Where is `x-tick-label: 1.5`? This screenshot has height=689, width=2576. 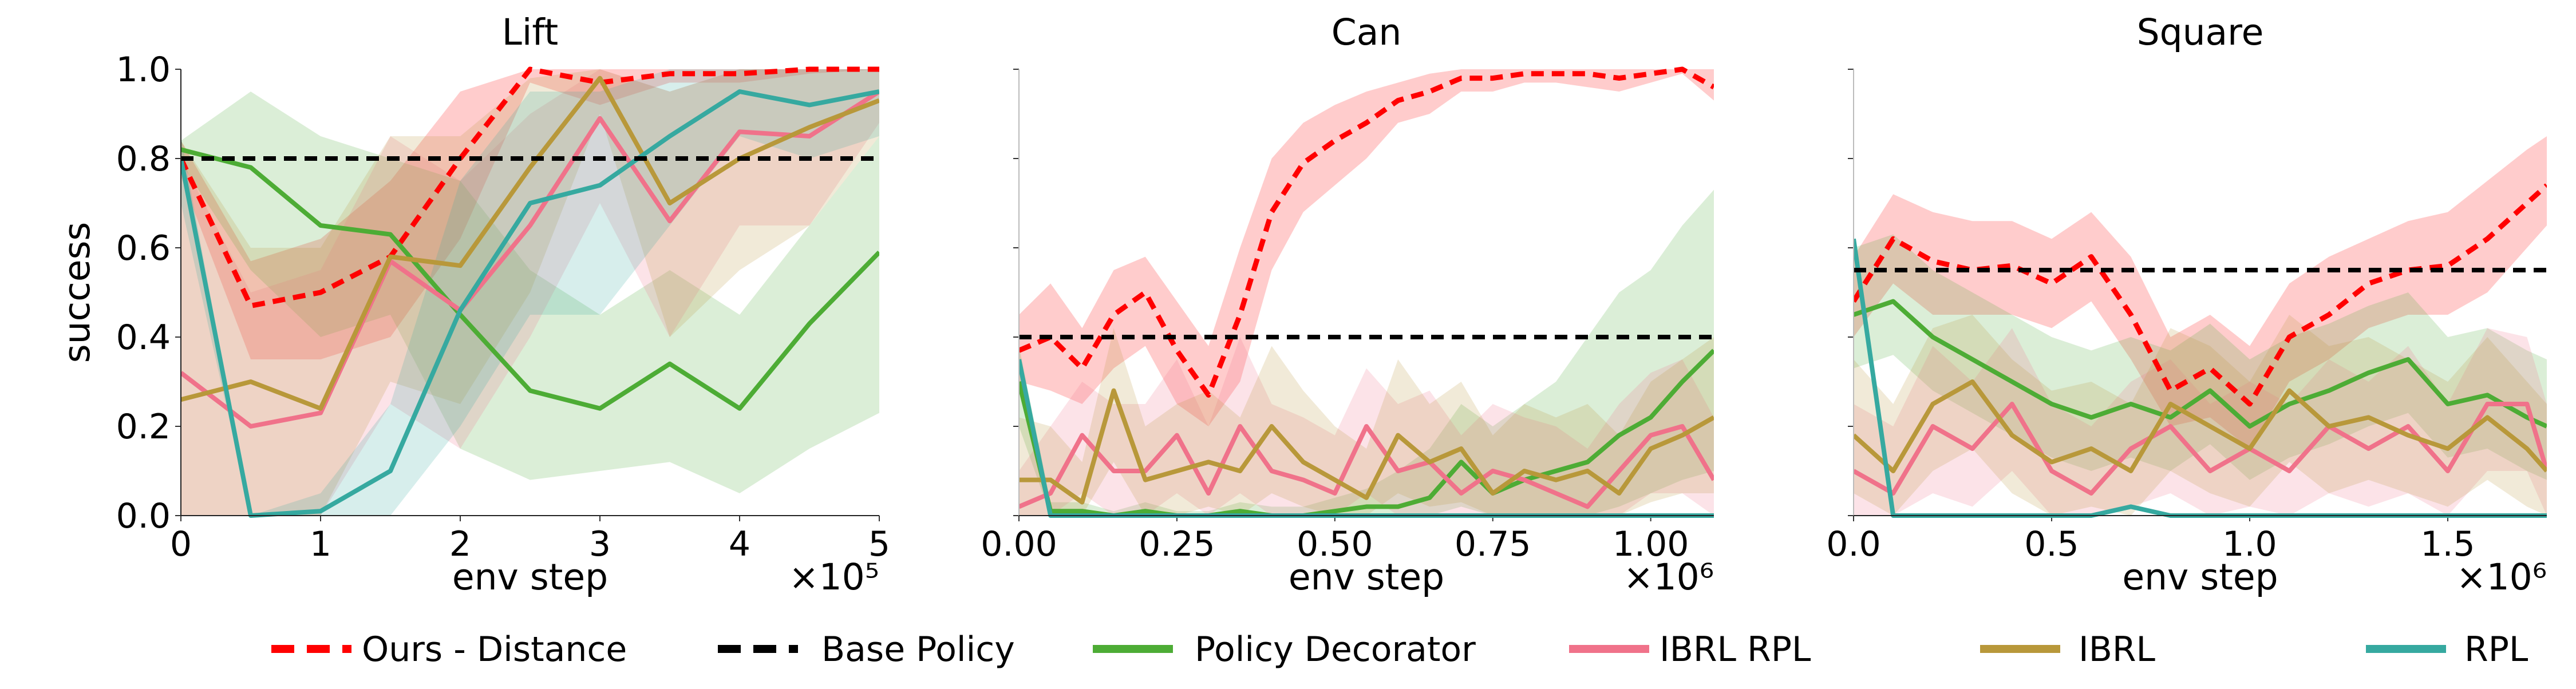
x-tick-label: 1.5 is located at coordinates (2447, 544).